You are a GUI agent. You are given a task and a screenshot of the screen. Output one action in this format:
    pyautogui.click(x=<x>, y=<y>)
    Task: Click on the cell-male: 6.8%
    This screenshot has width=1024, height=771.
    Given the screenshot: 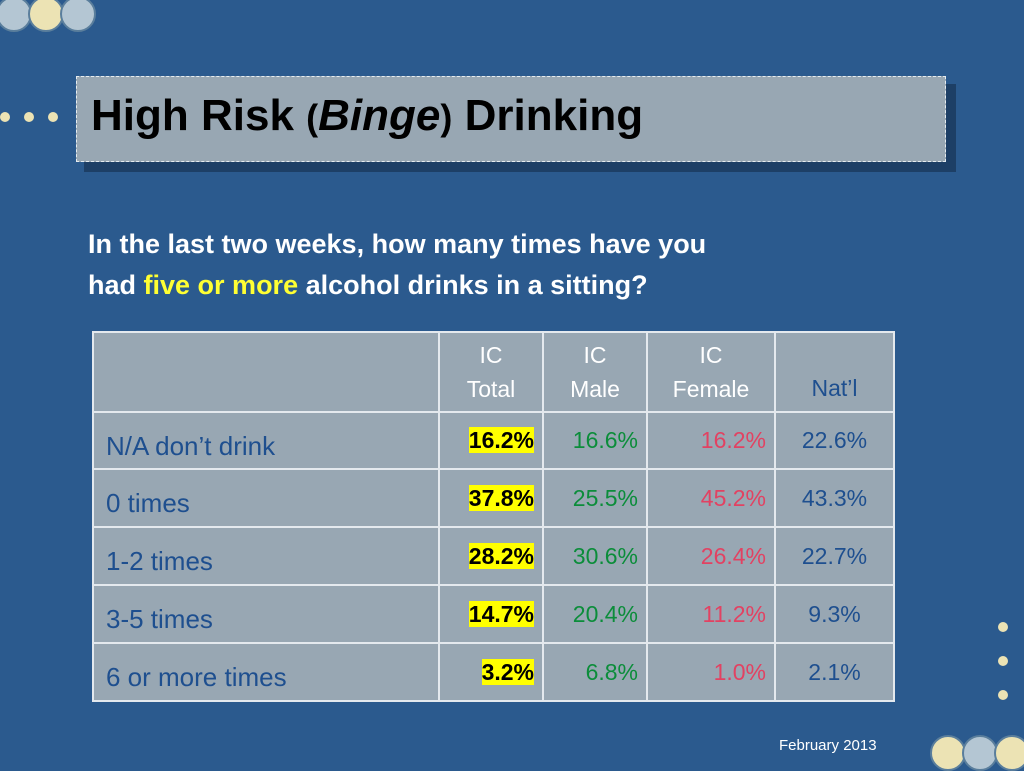 What is the action you would take?
    pyautogui.click(x=595, y=672)
    